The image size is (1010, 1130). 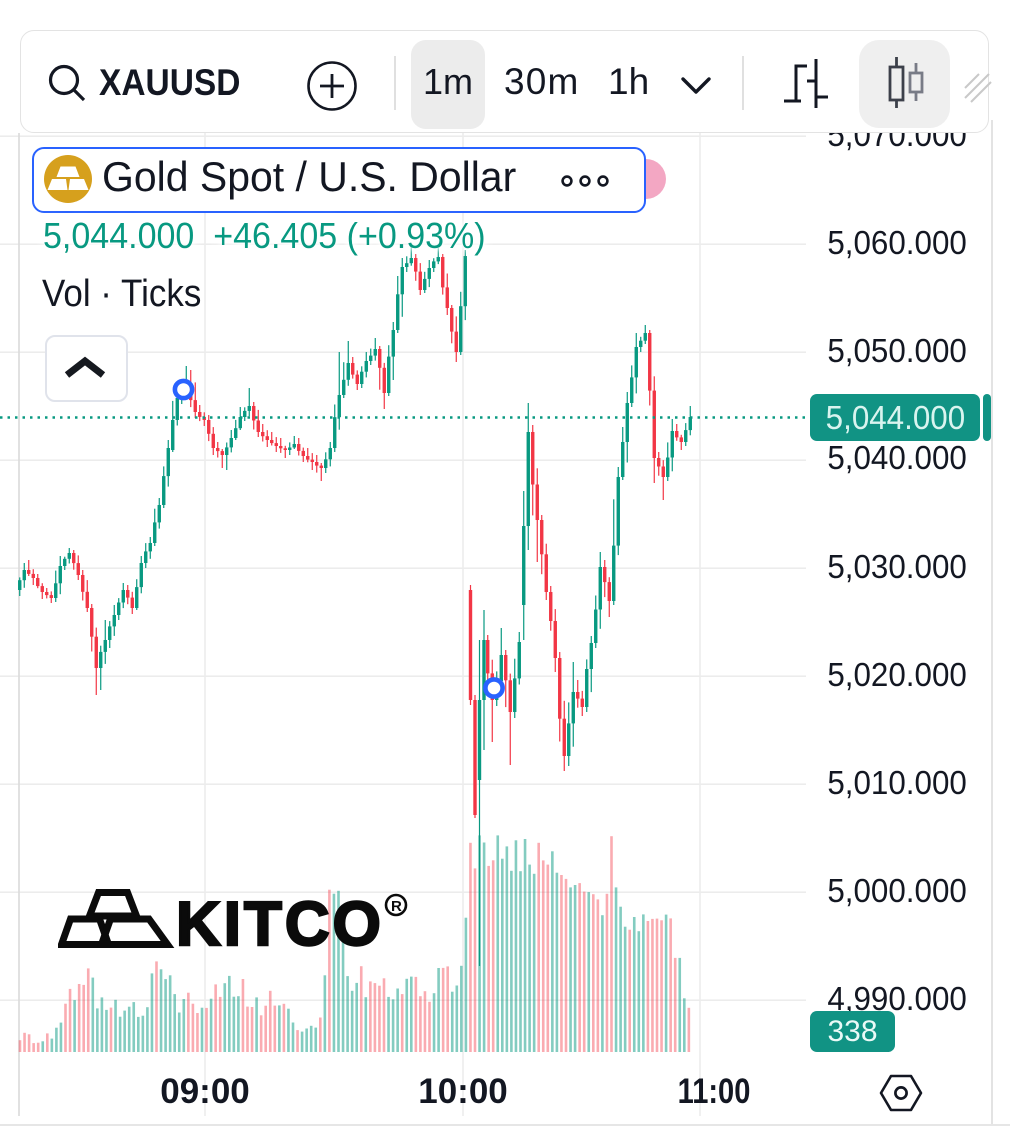 What do you see at coordinates (280, 924) in the screenshot?
I see `svg-text: KITCO` at bounding box center [280, 924].